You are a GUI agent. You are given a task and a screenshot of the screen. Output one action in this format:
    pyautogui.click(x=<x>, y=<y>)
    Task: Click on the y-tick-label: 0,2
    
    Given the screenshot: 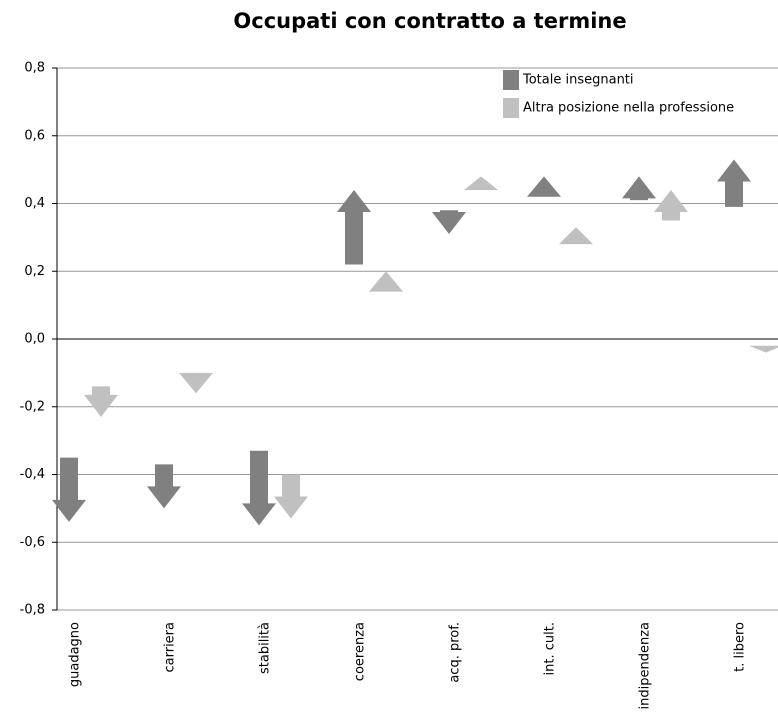 What is the action you would take?
    pyautogui.click(x=34, y=271)
    